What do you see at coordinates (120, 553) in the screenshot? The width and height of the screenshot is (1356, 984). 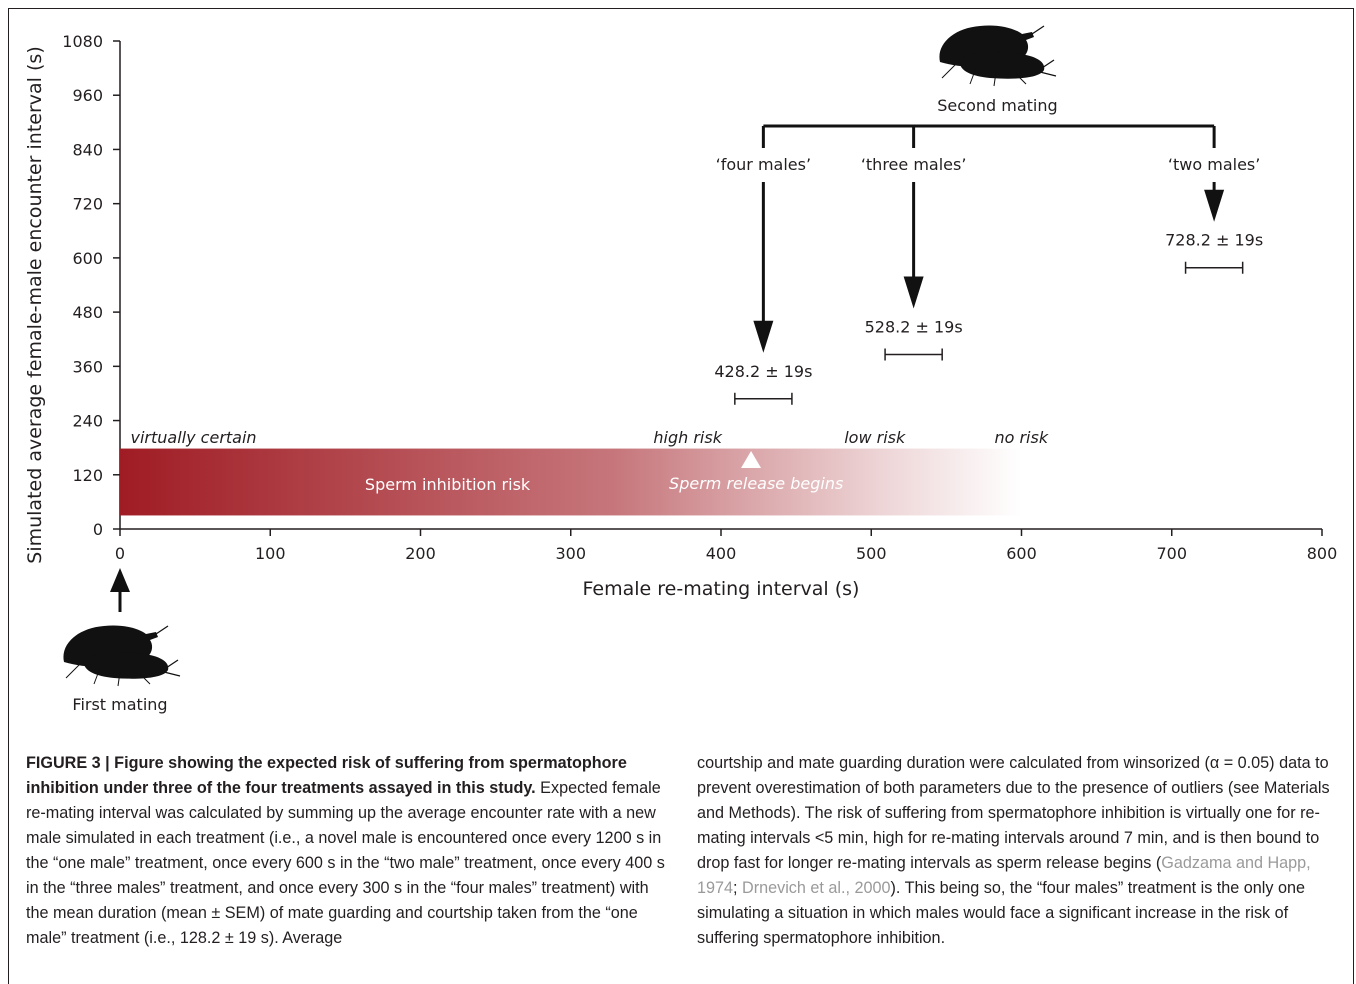 I see `x-tick-label: 0` at bounding box center [120, 553].